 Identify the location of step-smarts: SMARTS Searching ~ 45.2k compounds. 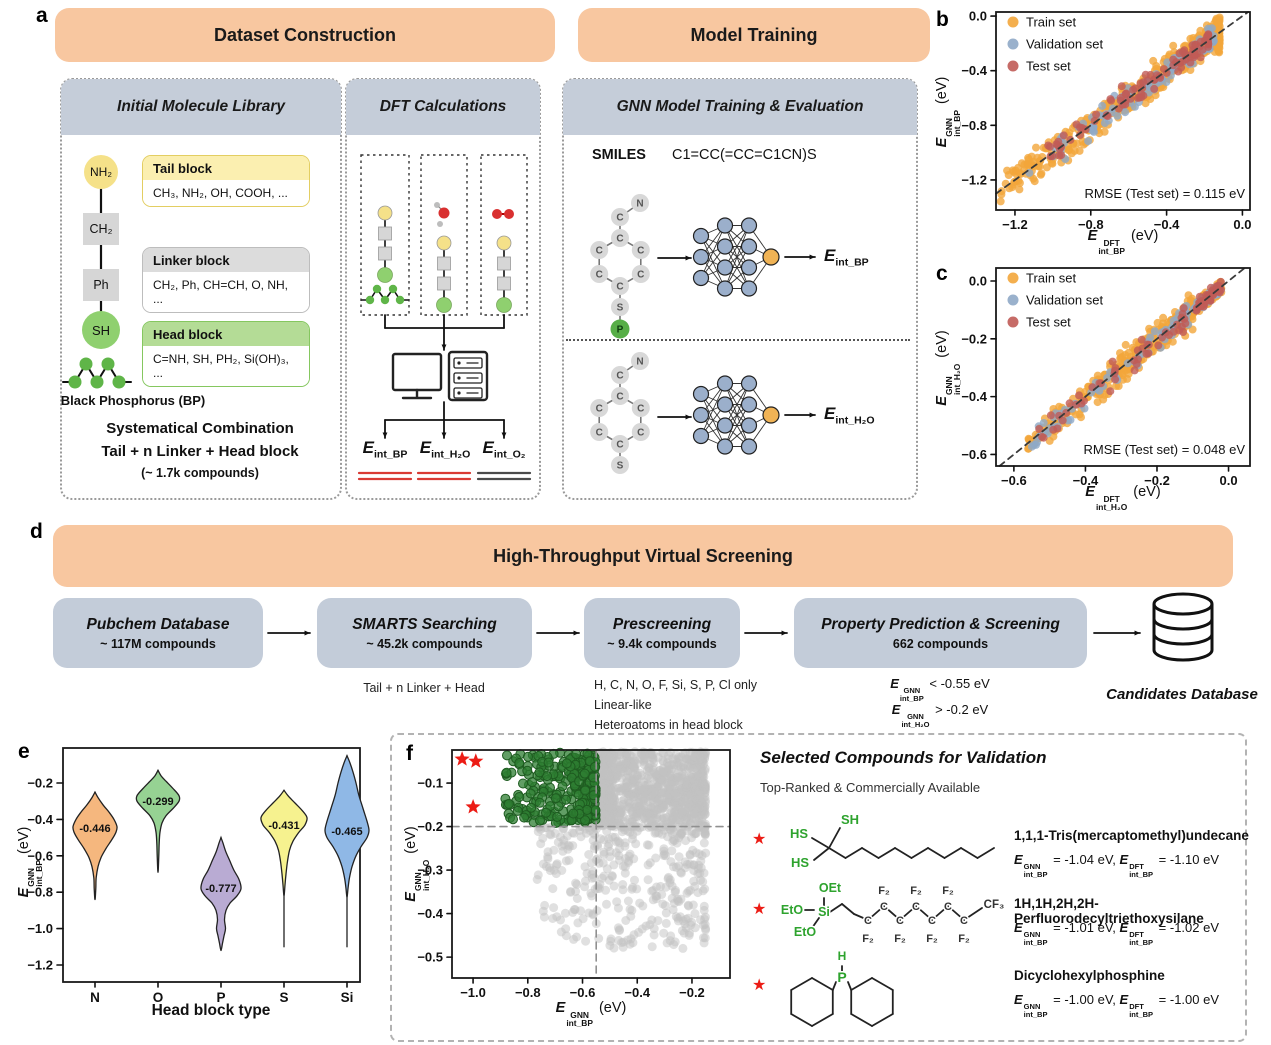
(424, 633).